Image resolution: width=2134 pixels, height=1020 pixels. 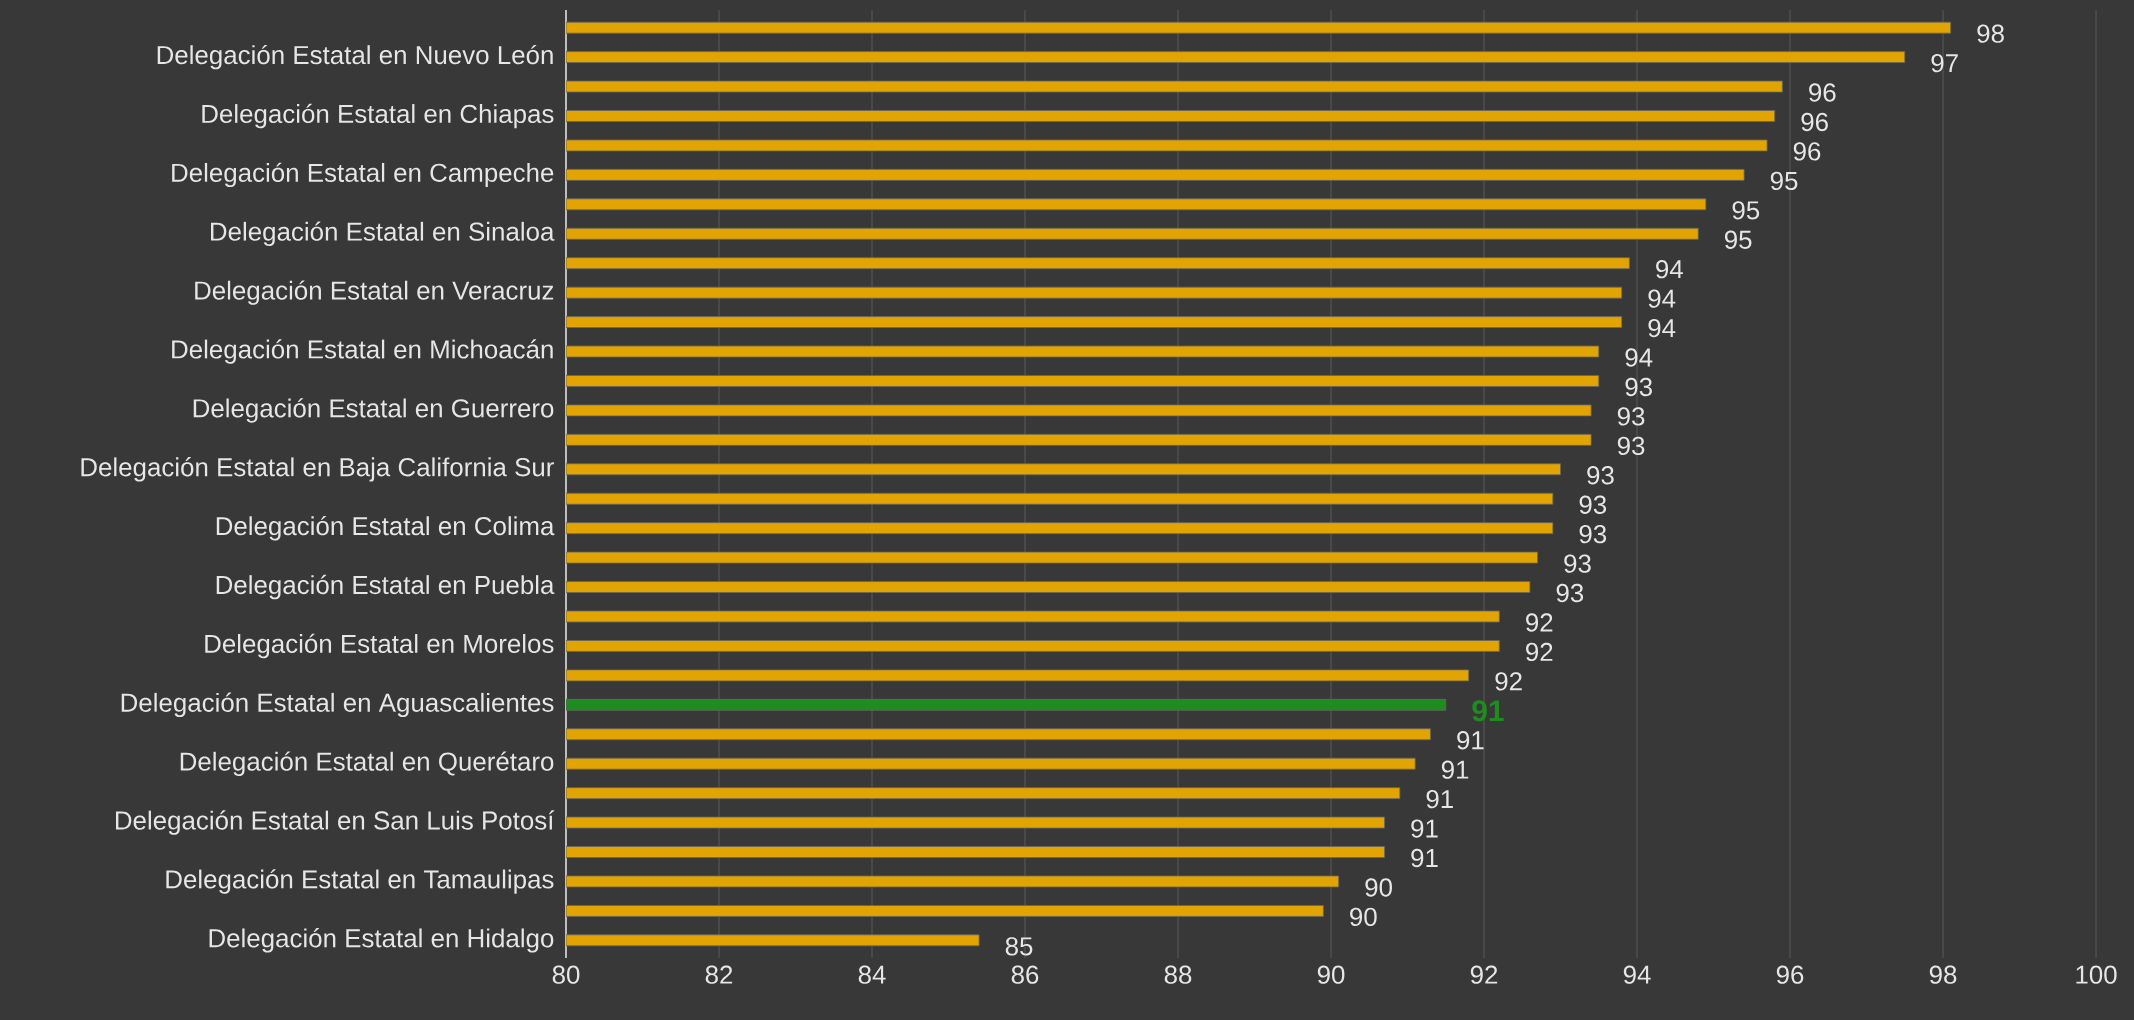 What do you see at coordinates (379, 646) in the screenshot?
I see `y-tick-label: Delegación Estatal en Morelos` at bounding box center [379, 646].